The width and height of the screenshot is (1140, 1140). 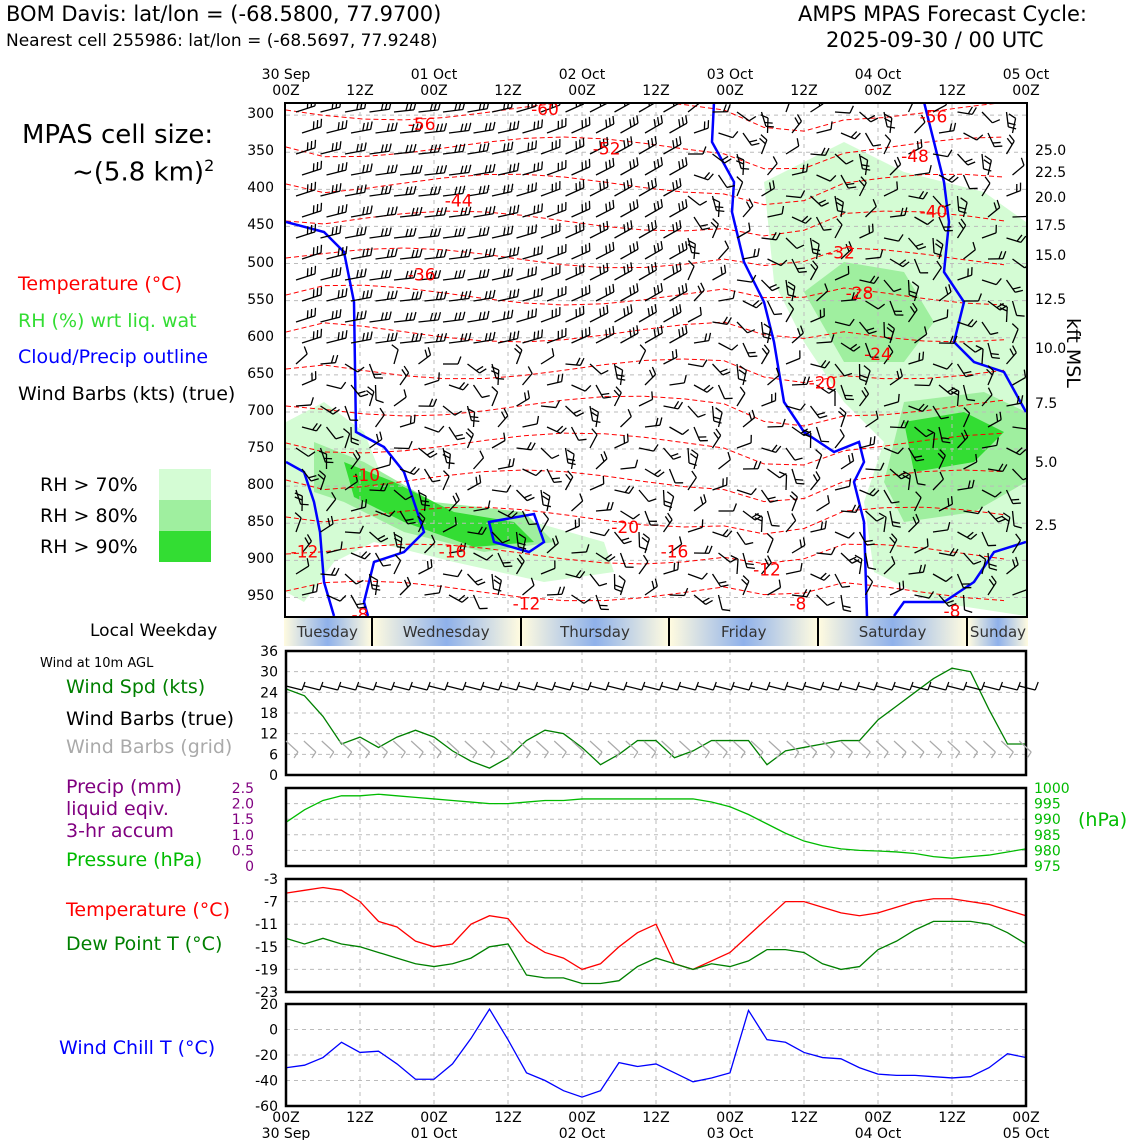 What do you see at coordinates (305, 552) in the screenshot?
I see `temperature-label: -12` at bounding box center [305, 552].